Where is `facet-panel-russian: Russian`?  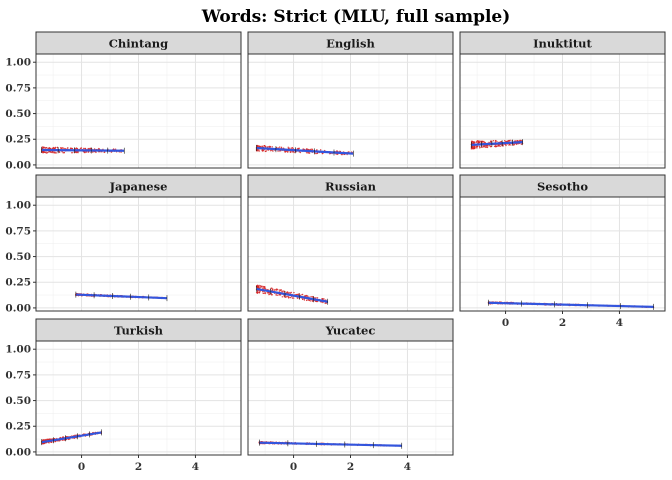
facet-panel-russian: Russian is located at coordinates (350, 243).